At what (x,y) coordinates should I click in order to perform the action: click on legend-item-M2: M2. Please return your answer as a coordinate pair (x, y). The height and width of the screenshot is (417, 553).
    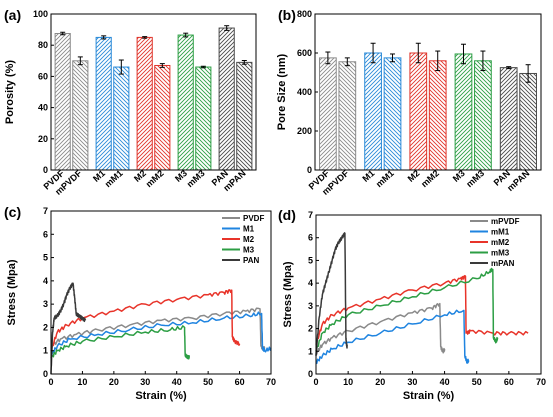
    Looking at the image, I should click on (249, 239).